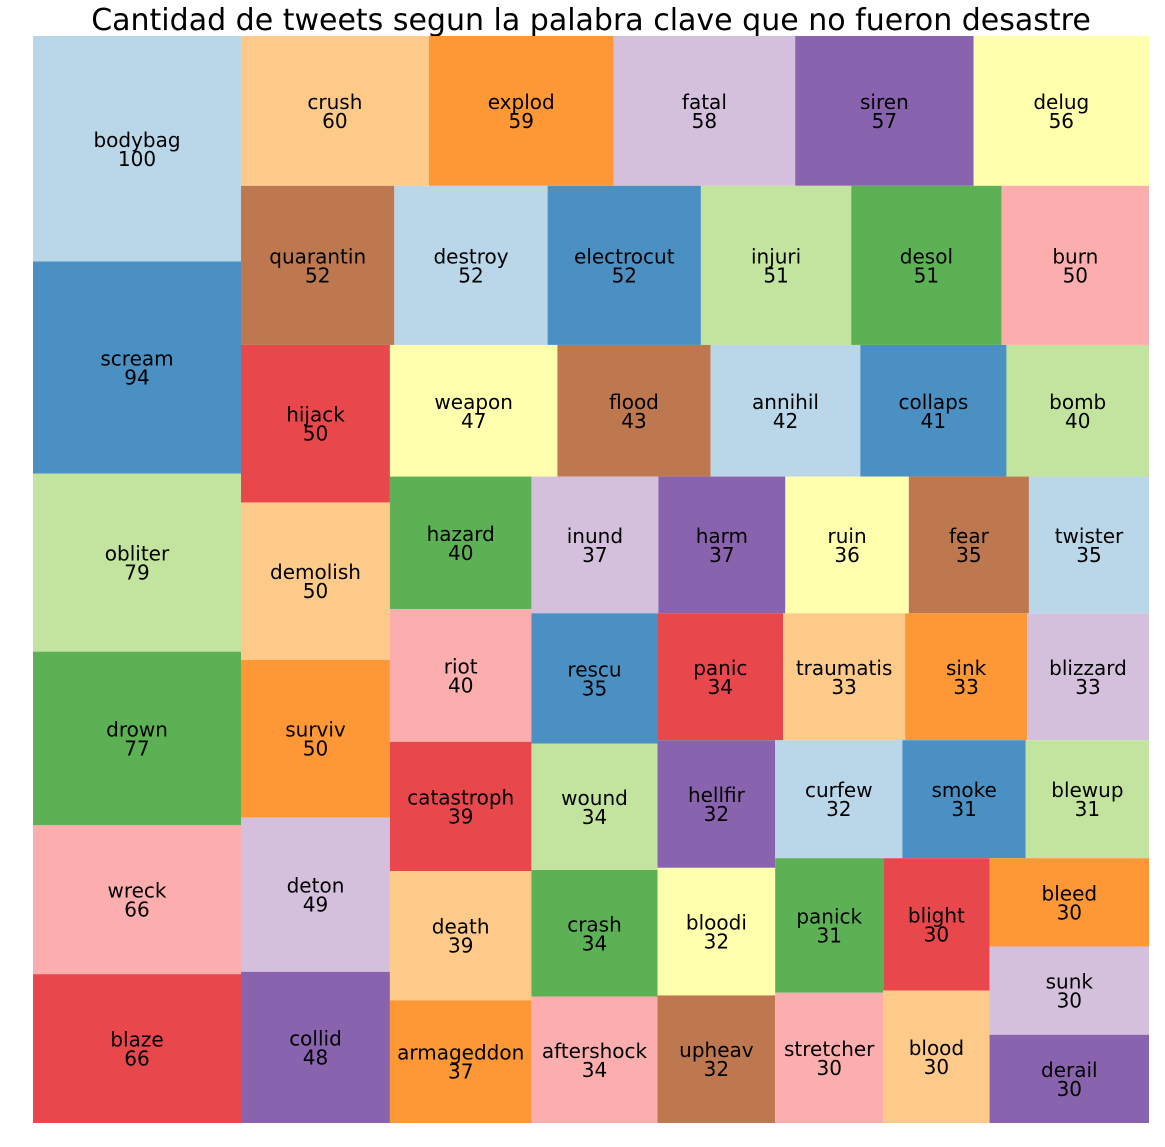 The width and height of the screenshot is (1165, 1147). What do you see at coordinates (716, 942) in the screenshot?
I see `treemap-value-bloodi: 32` at bounding box center [716, 942].